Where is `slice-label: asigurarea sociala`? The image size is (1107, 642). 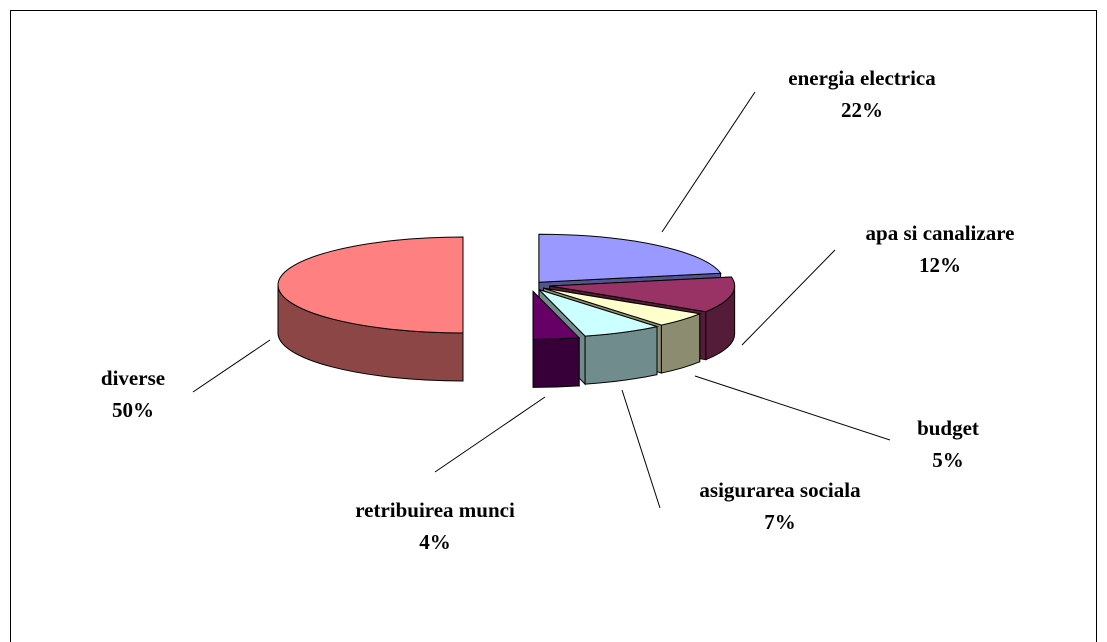 slice-label: asigurarea sociala is located at coordinates (780, 490).